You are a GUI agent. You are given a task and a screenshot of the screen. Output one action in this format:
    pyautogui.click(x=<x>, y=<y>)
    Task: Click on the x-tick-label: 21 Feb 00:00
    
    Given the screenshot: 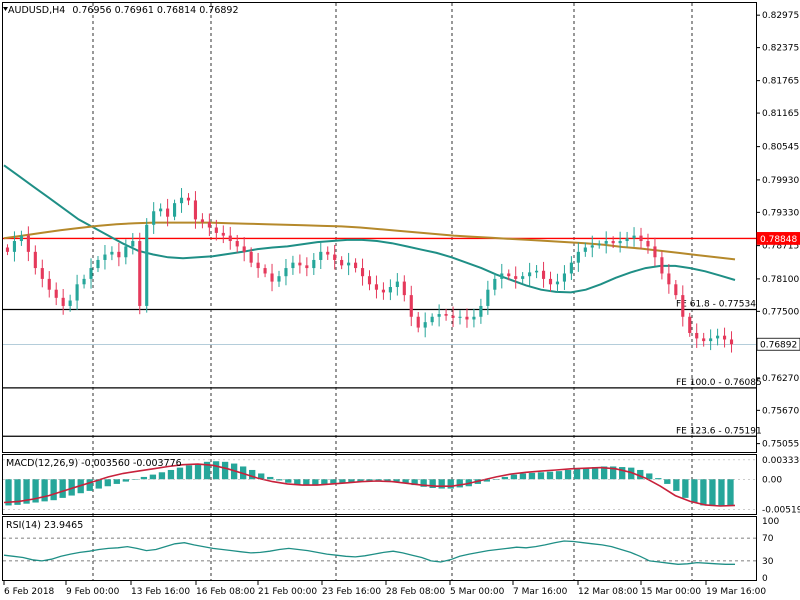 What is the action you would take?
    pyautogui.click(x=287, y=592)
    